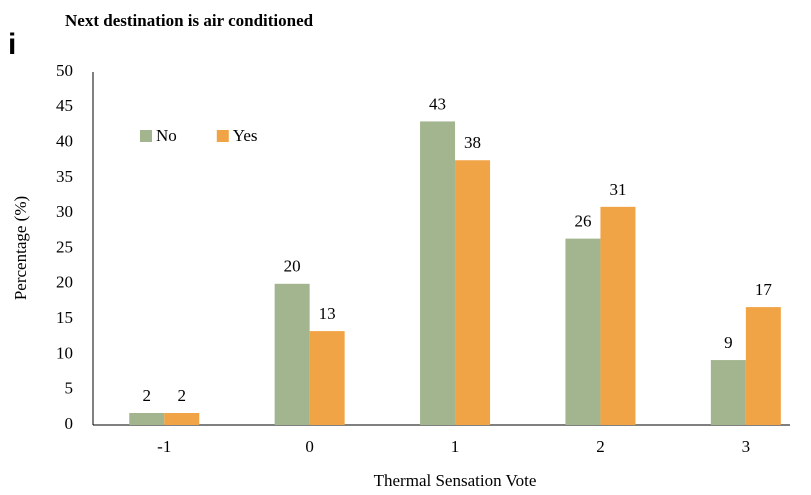  What do you see at coordinates (64, 70) in the screenshot?
I see `y-tick-label: 50` at bounding box center [64, 70].